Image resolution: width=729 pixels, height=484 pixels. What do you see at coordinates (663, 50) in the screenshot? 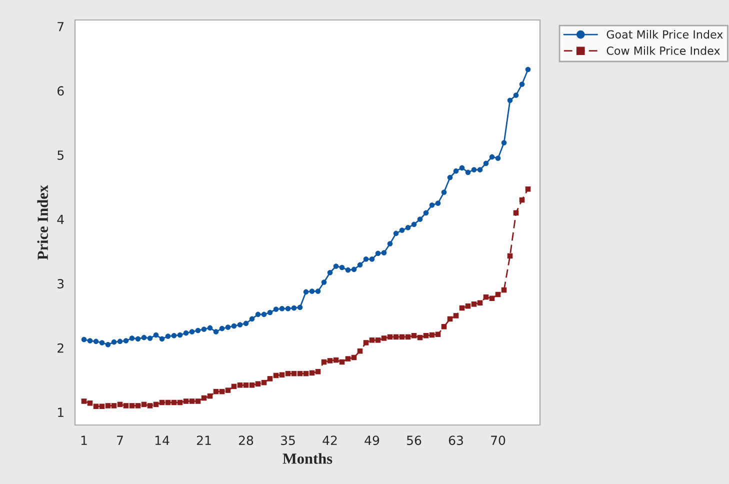
I see `legend-label: Cow Milk Price Index` at bounding box center [663, 50].